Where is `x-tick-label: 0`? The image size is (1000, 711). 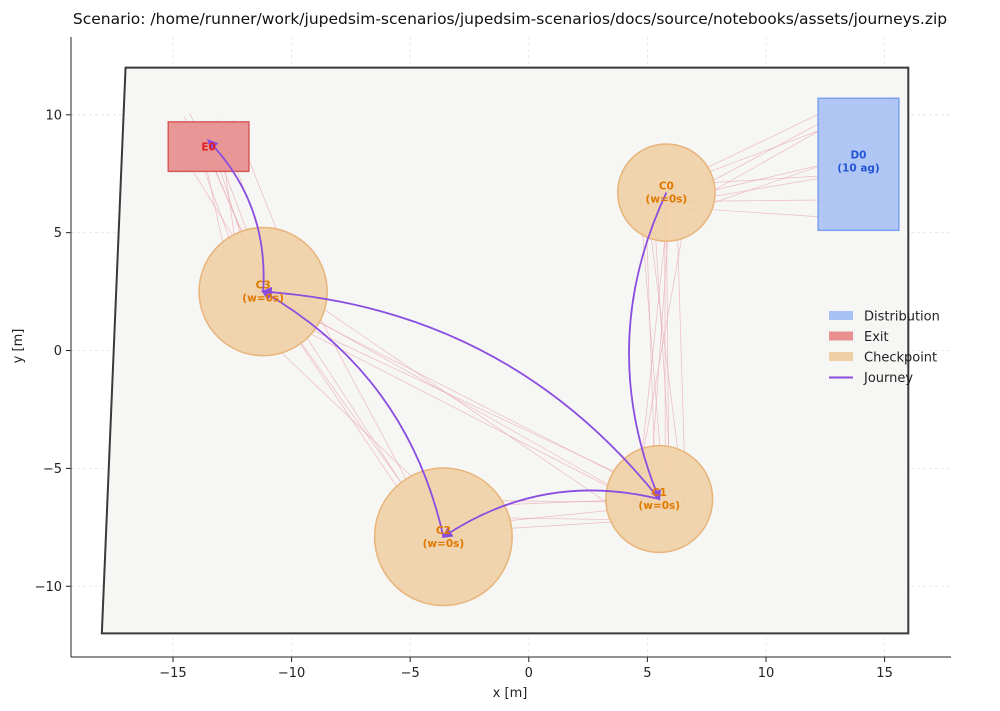
x-tick-label: 0 is located at coordinates (529, 673).